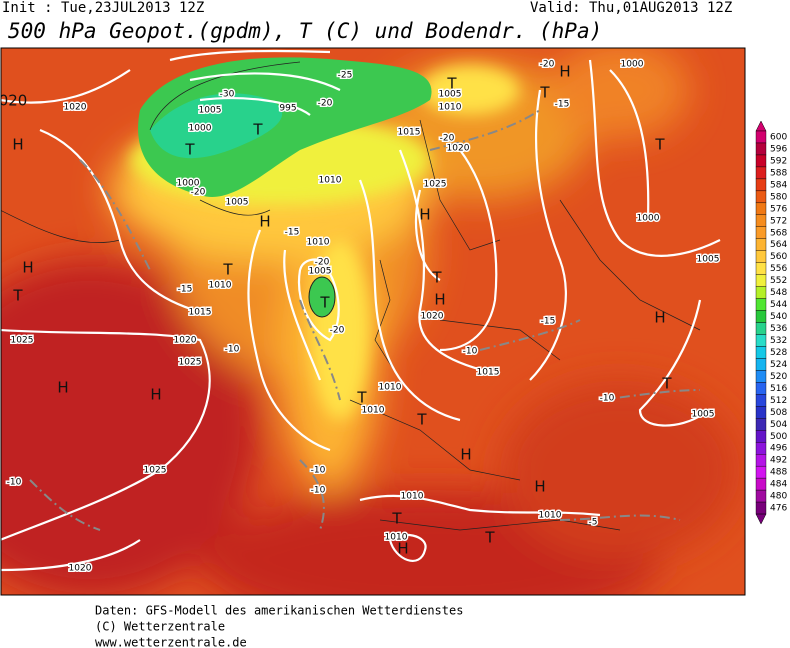 This screenshot has height=648, width=790. I want to click on isoline-label: 995, so click(287, 109).